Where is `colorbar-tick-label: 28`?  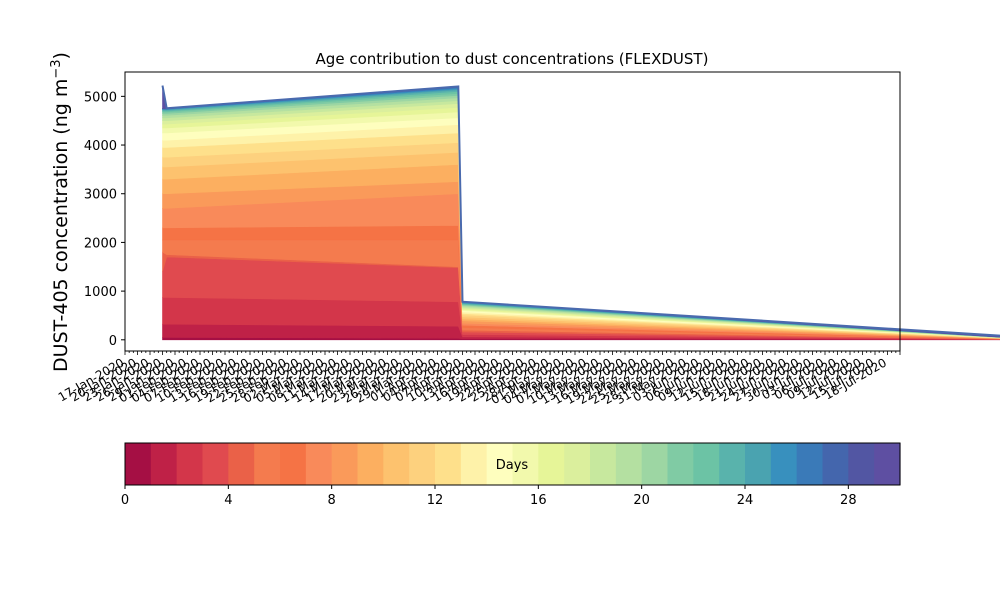
colorbar-tick-label: 28 is located at coordinates (848, 500).